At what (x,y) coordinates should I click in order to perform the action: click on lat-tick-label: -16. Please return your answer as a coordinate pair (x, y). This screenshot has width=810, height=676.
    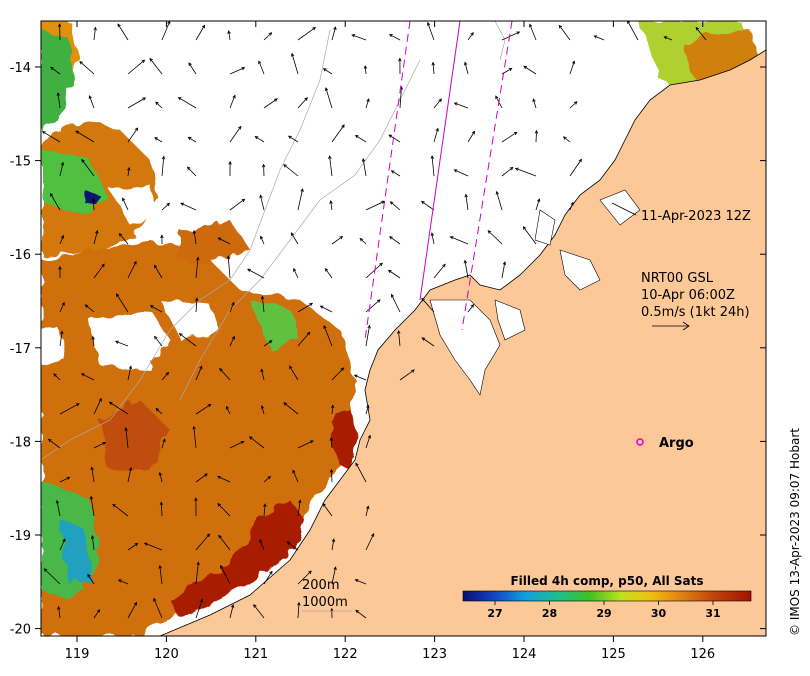
    Looking at the image, I should click on (20, 255).